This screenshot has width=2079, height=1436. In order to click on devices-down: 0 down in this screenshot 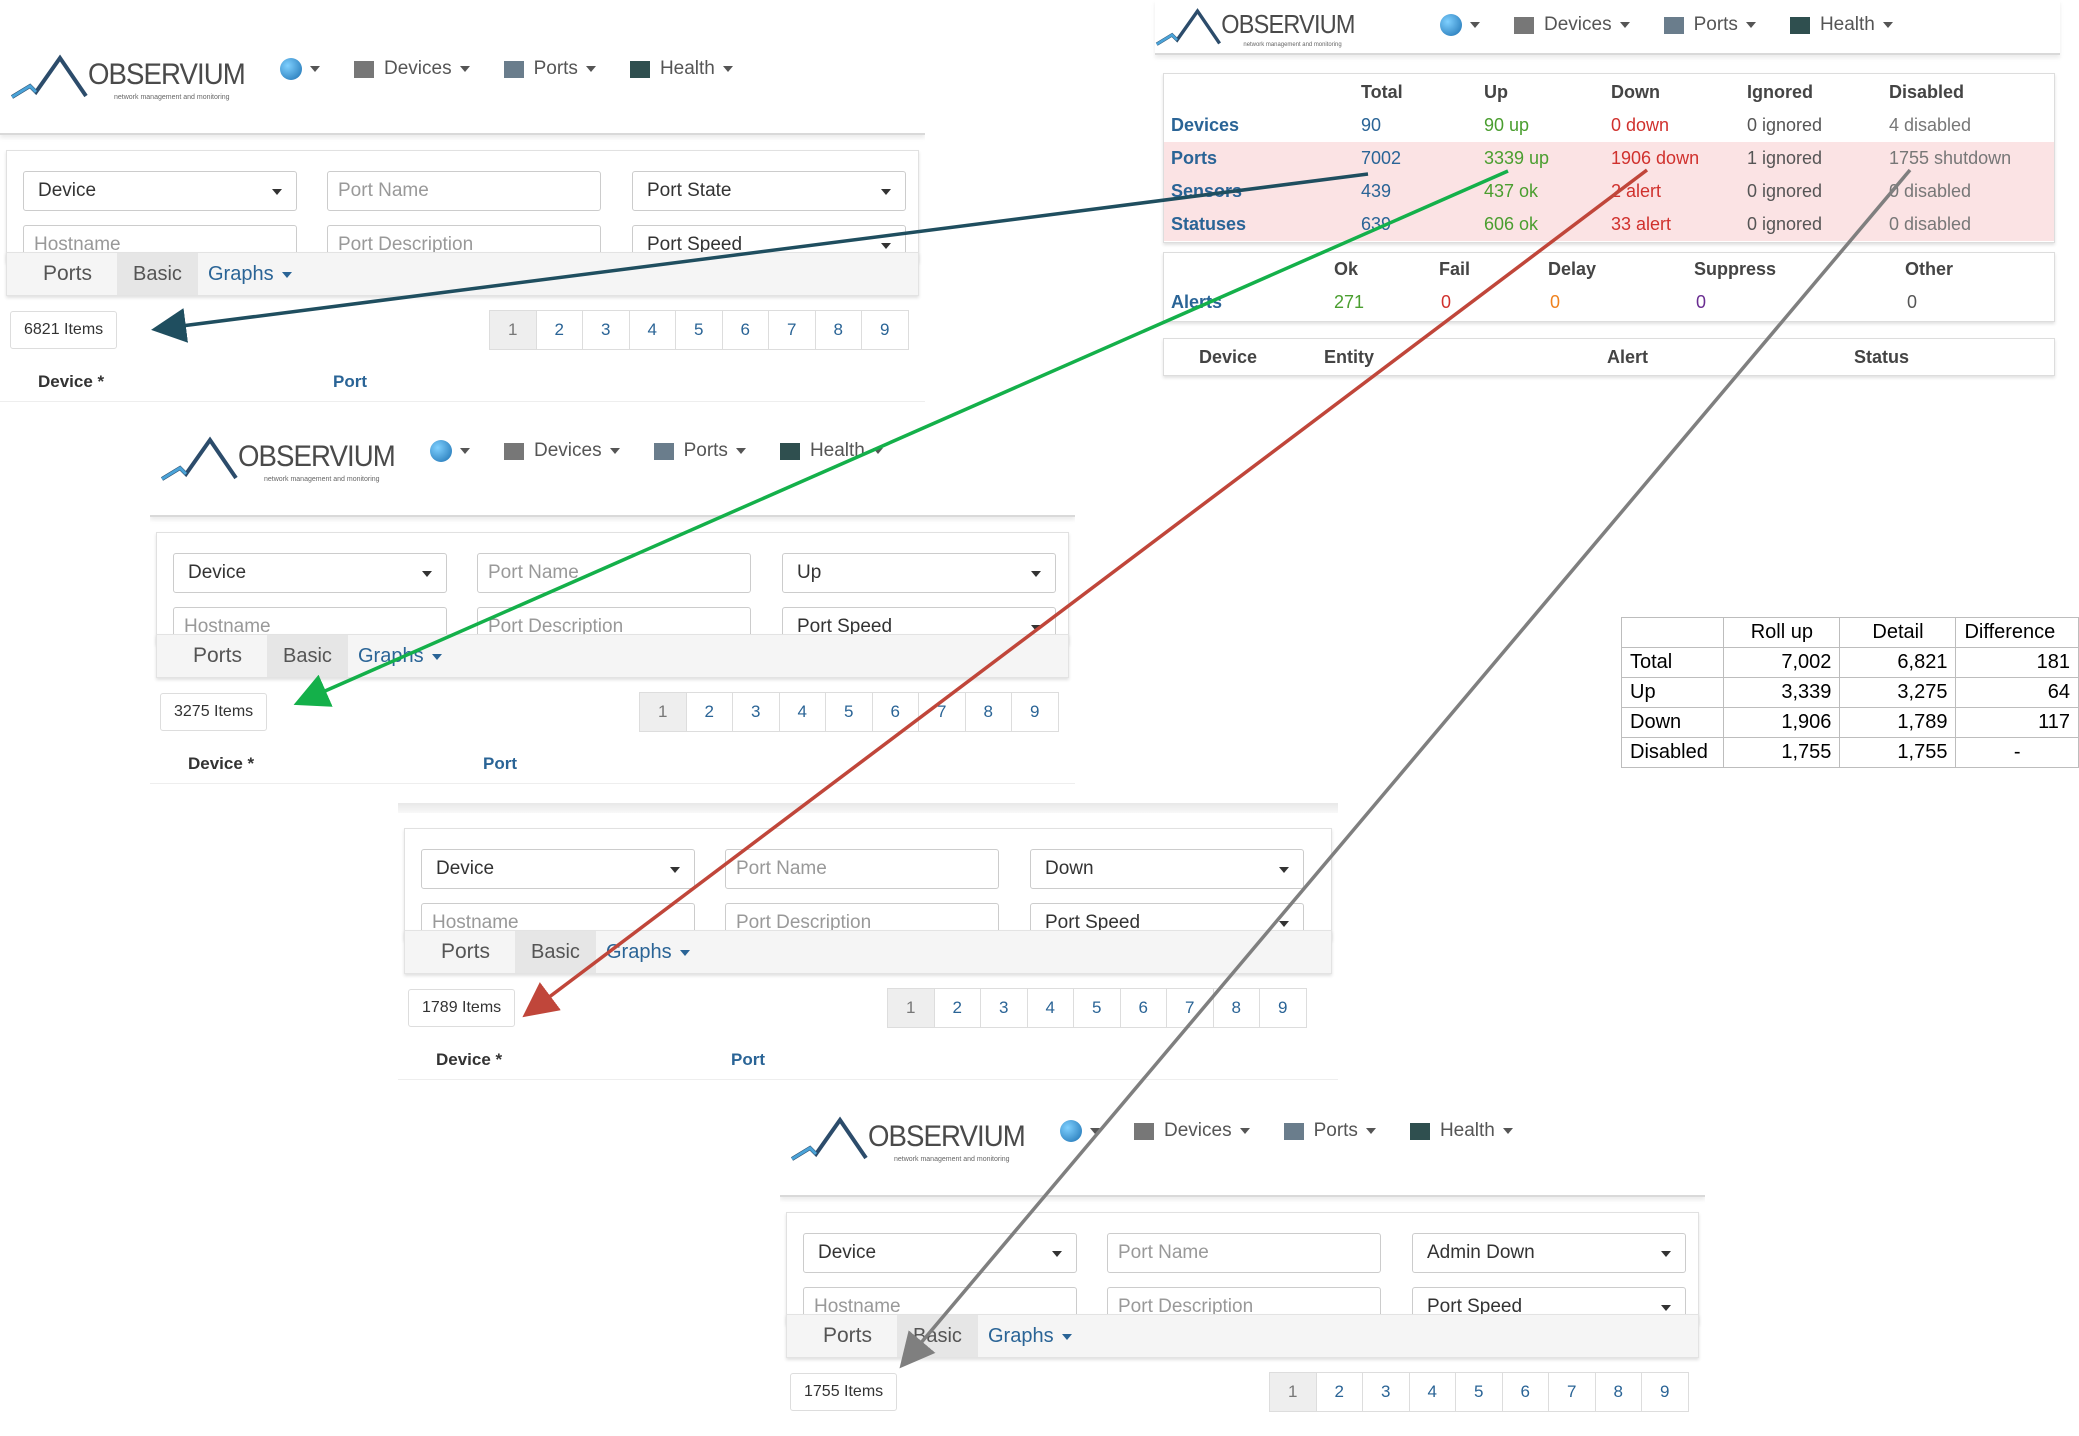, I will do `click(1640, 125)`.